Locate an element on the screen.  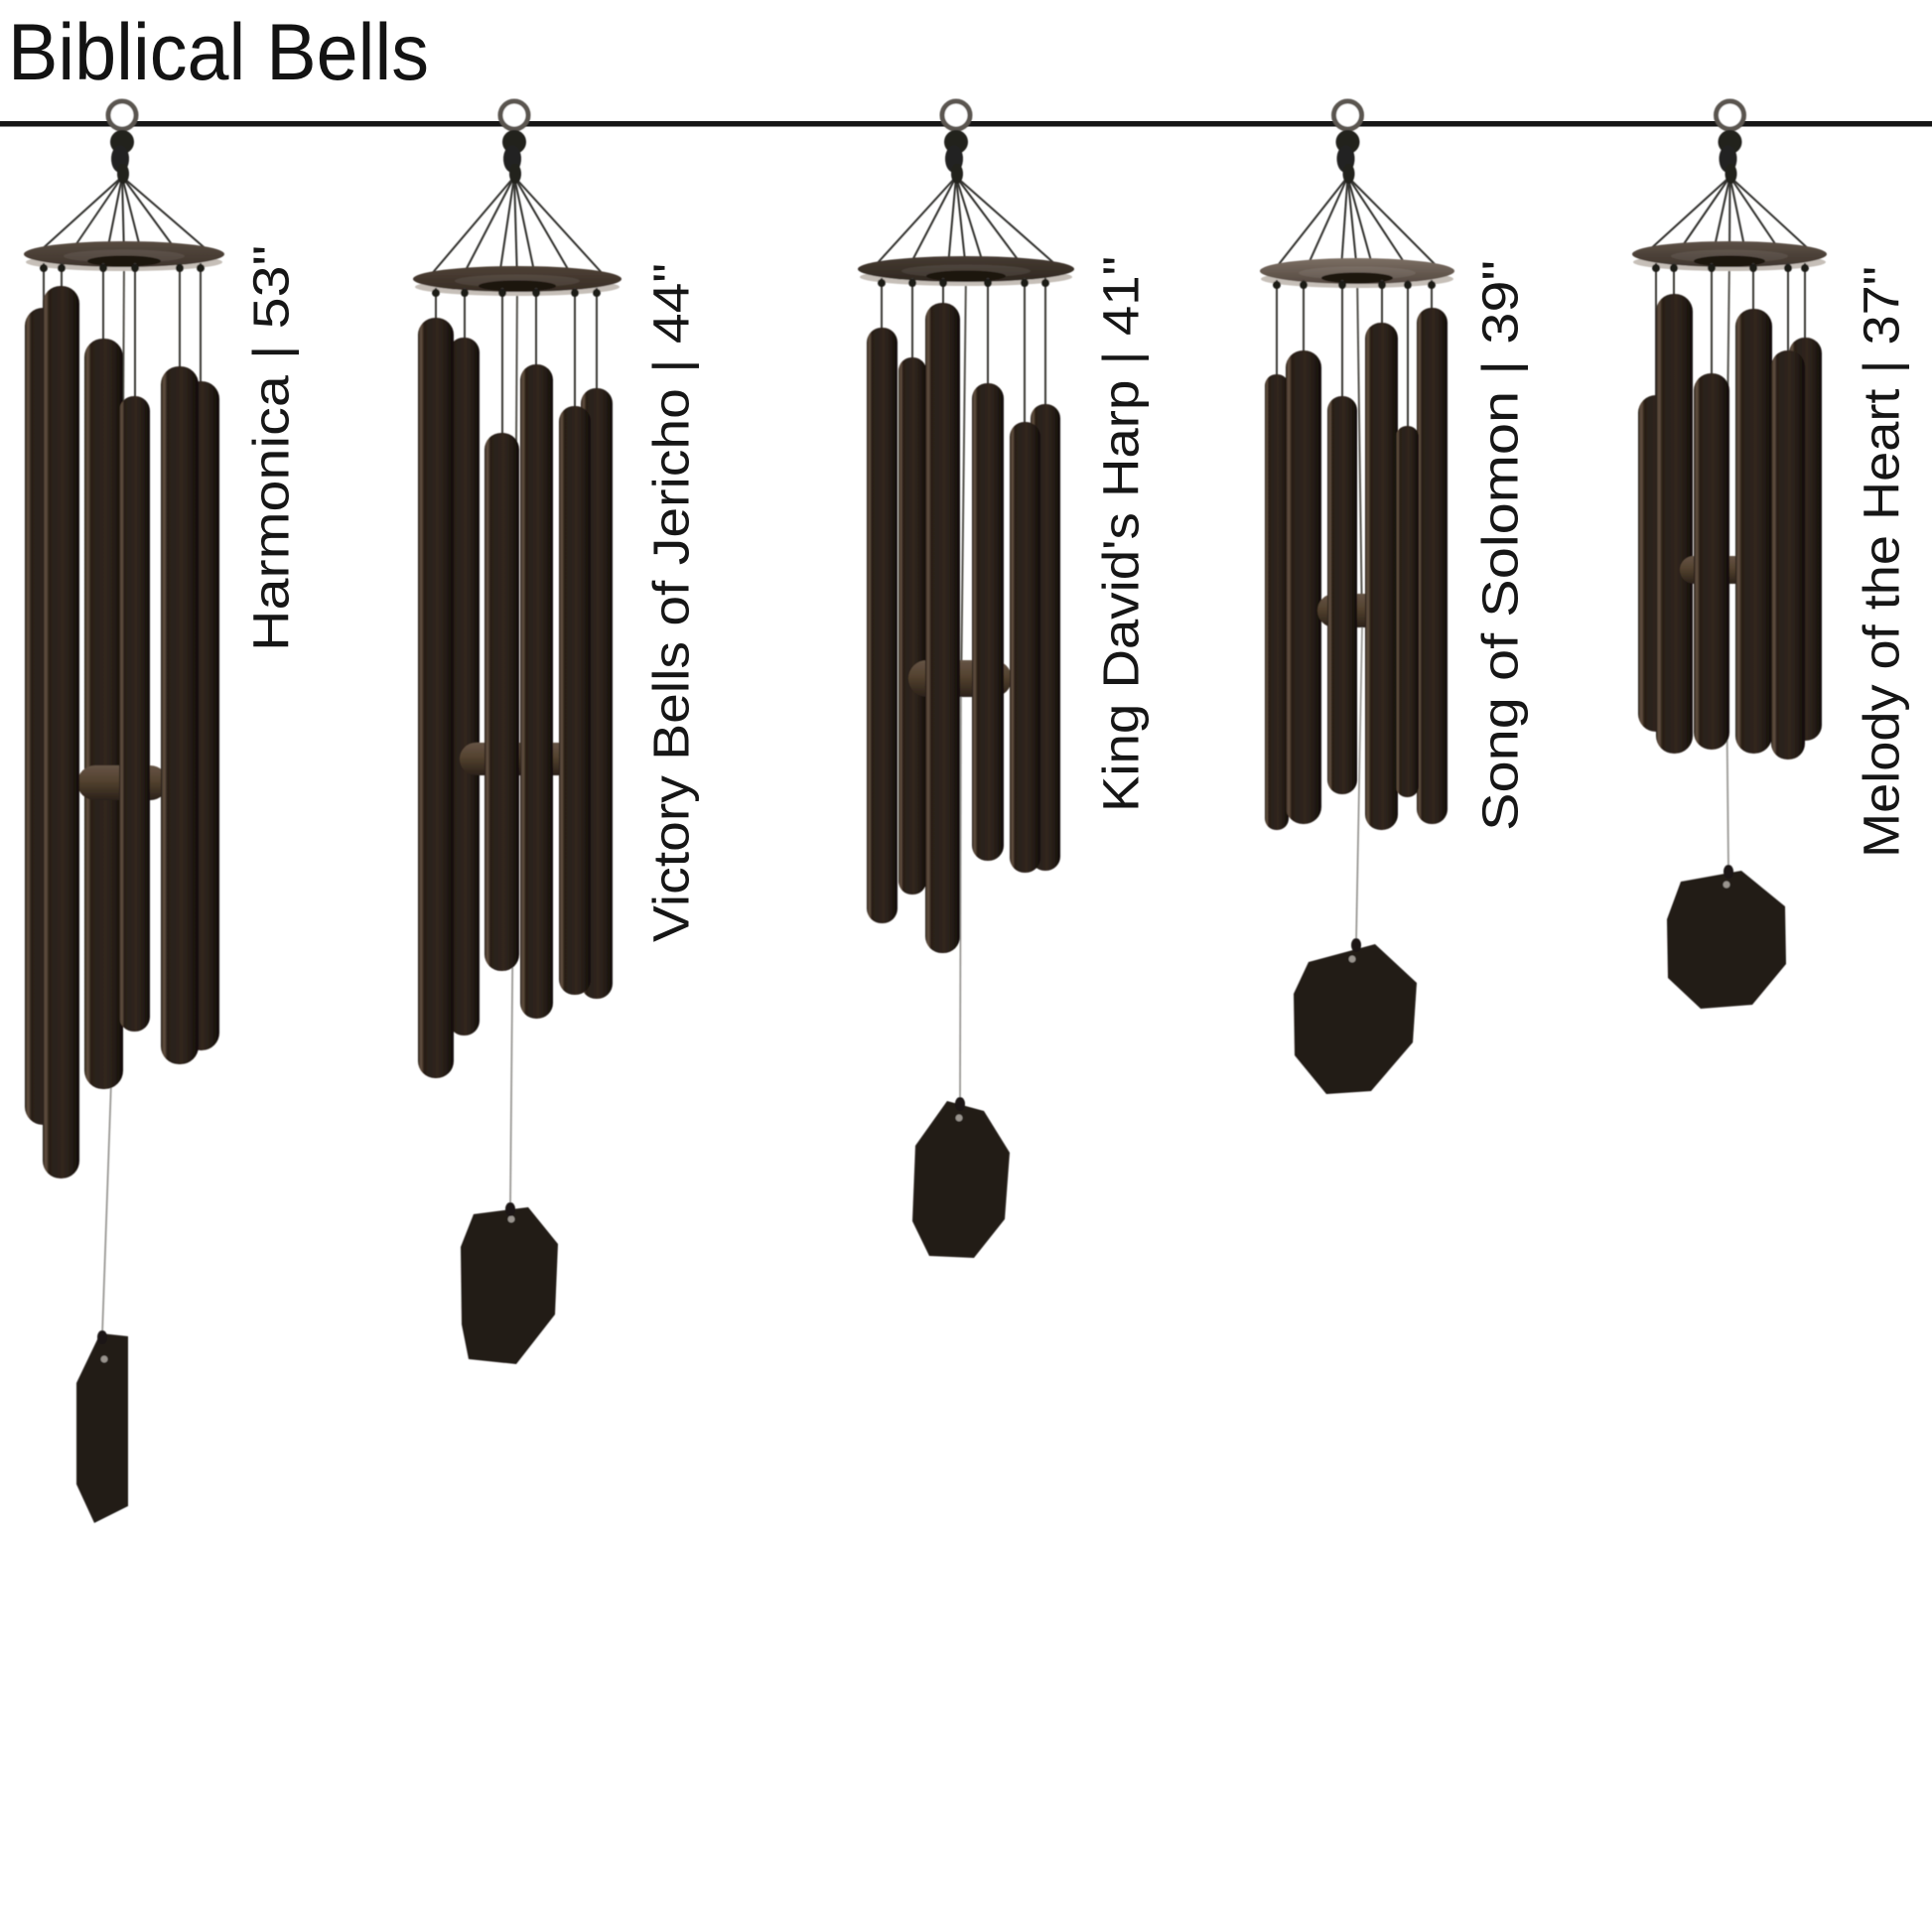
svg-text: Harmonica | 53" is located at coordinates (271, 448).